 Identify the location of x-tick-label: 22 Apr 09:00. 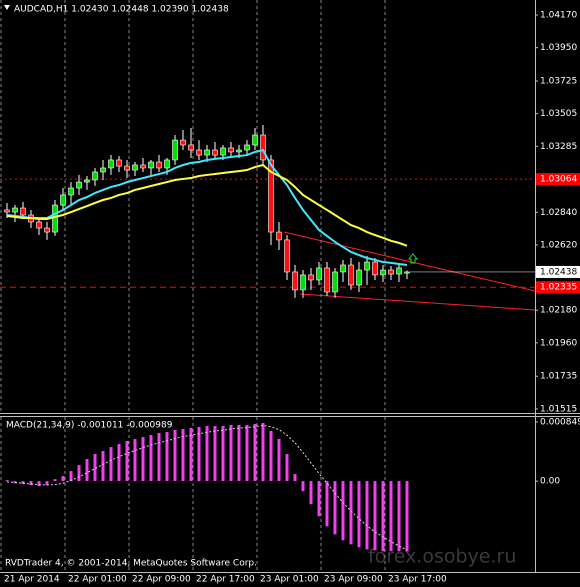
(161, 580).